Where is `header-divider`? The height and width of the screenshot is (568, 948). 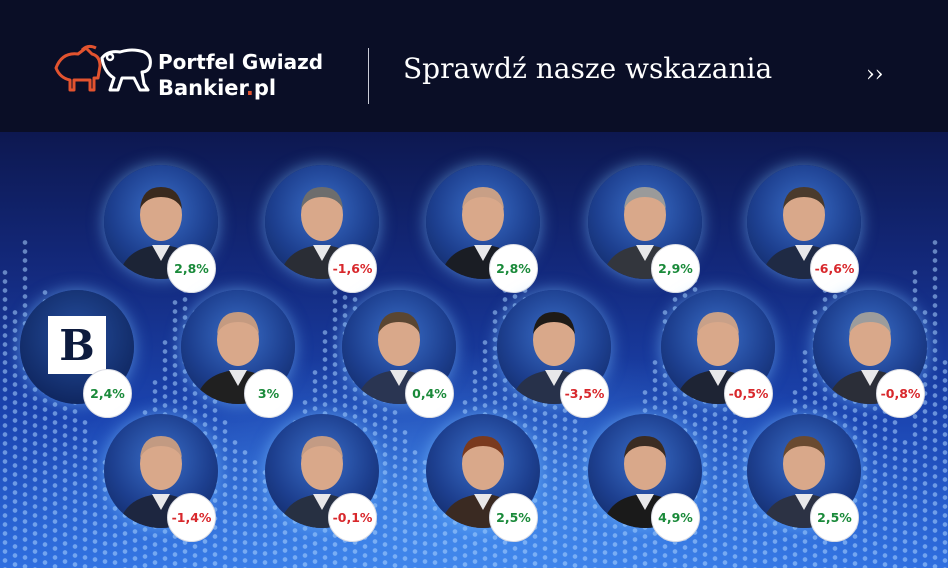 header-divider is located at coordinates (368, 76).